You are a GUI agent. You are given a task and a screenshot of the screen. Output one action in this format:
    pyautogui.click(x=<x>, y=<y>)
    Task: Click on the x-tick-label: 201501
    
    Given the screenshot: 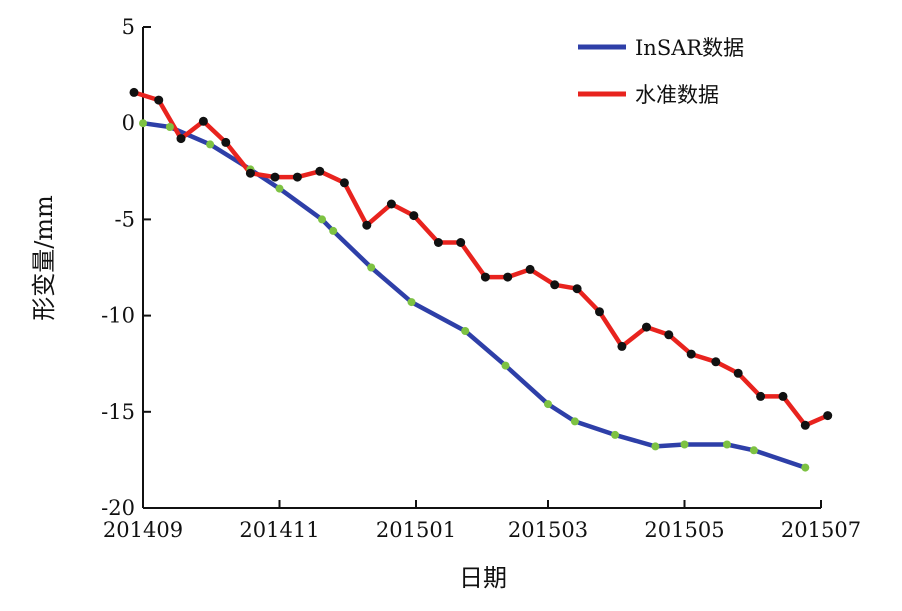 What is the action you would take?
    pyautogui.click(x=416, y=530)
    